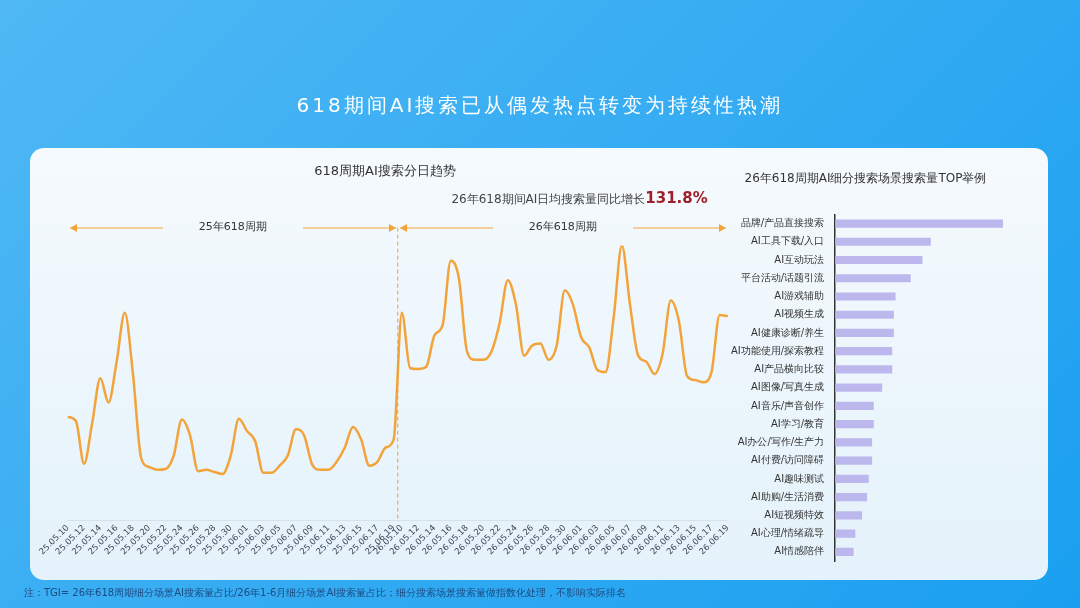  Describe the element at coordinates (787, 332) in the screenshot. I see `y-tick-label: AI健康诊断/养生` at that location.